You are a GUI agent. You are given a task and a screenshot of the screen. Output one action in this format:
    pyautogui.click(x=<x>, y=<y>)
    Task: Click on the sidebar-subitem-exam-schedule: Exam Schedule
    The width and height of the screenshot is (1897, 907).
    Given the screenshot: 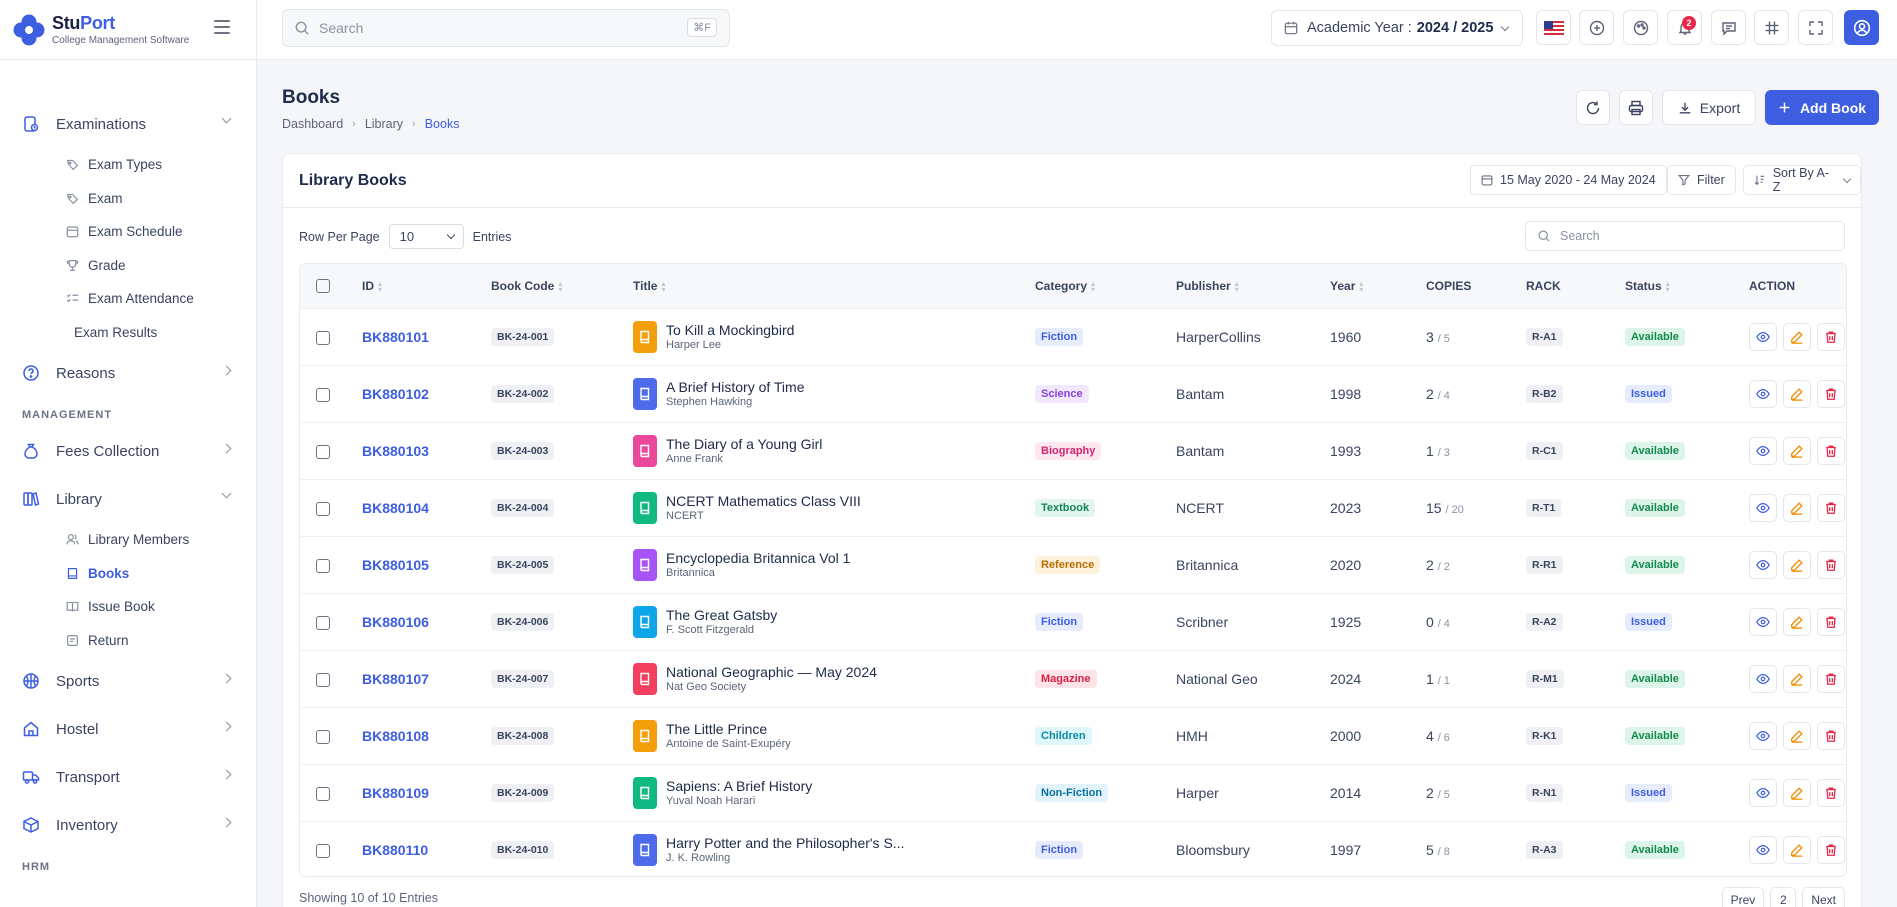 What is the action you would take?
    pyautogui.click(x=128, y=232)
    